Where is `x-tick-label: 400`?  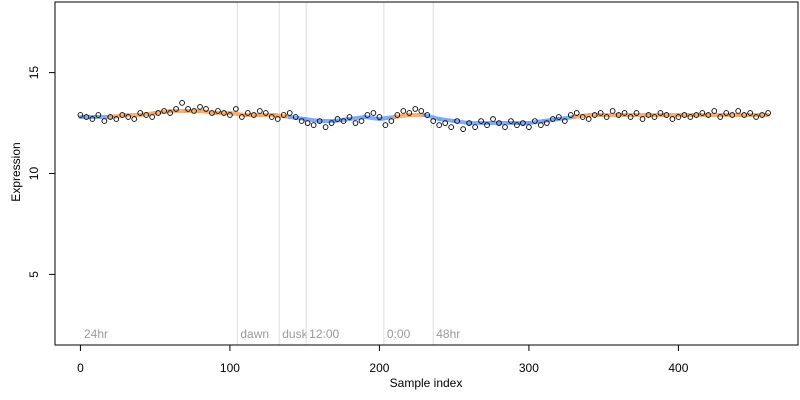
x-tick-label: 400 is located at coordinates (678, 368).